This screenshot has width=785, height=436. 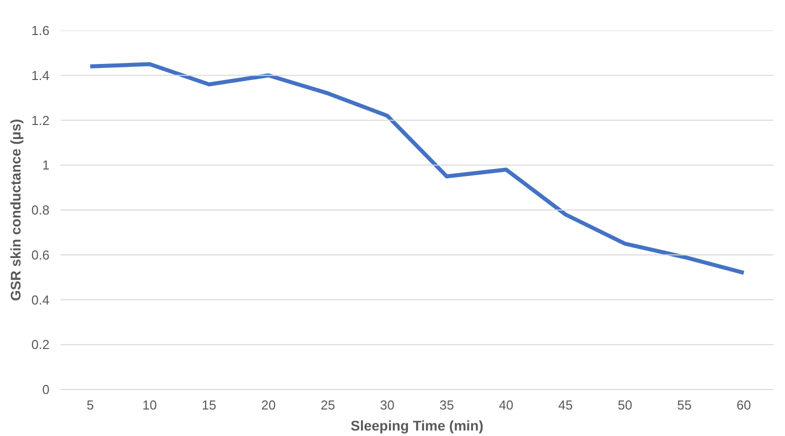 What do you see at coordinates (744, 405) in the screenshot?
I see `x-tick-label: 60` at bounding box center [744, 405].